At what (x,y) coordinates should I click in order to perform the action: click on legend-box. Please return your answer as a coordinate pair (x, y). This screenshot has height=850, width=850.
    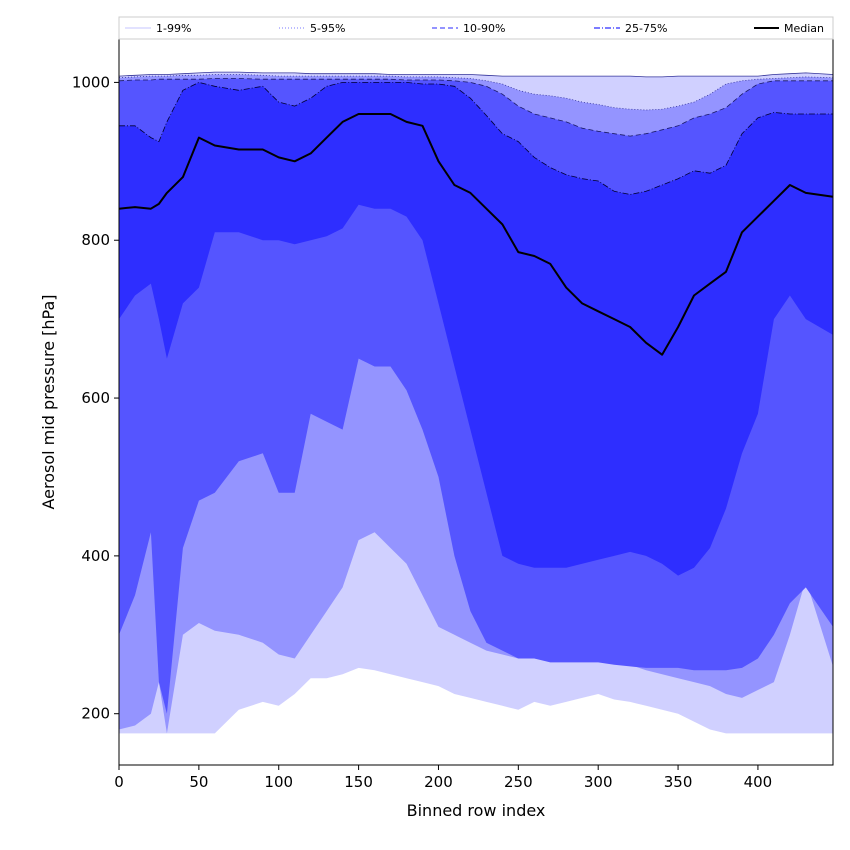
    Looking at the image, I should click on (476, 28).